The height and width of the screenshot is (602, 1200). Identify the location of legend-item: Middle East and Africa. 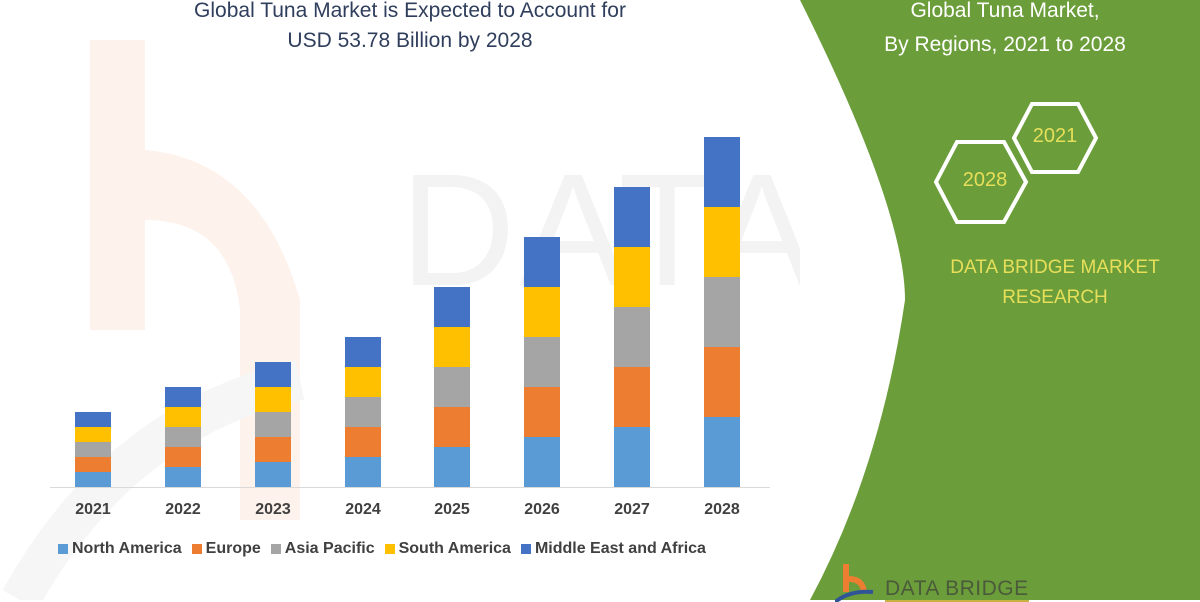
(613, 549).